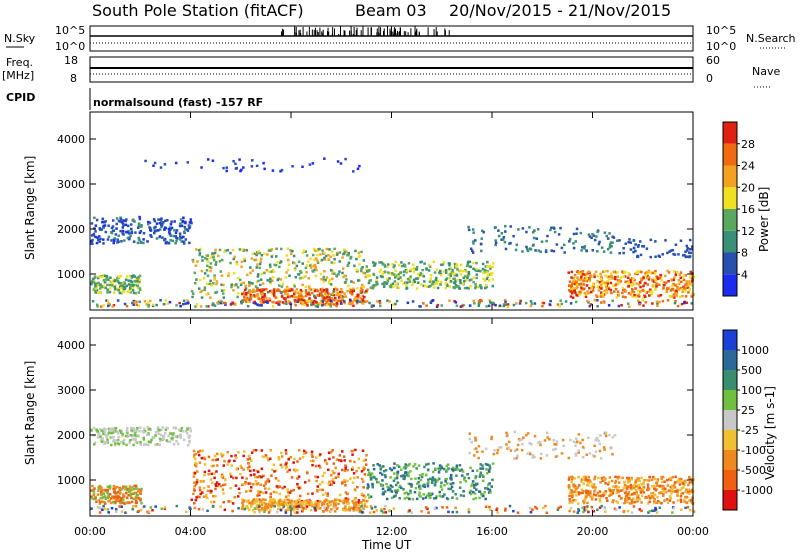 This screenshot has height=554, width=800. Describe the element at coordinates (492, 531) in the screenshot. I see `x-tick-label: 16:00` at that location.